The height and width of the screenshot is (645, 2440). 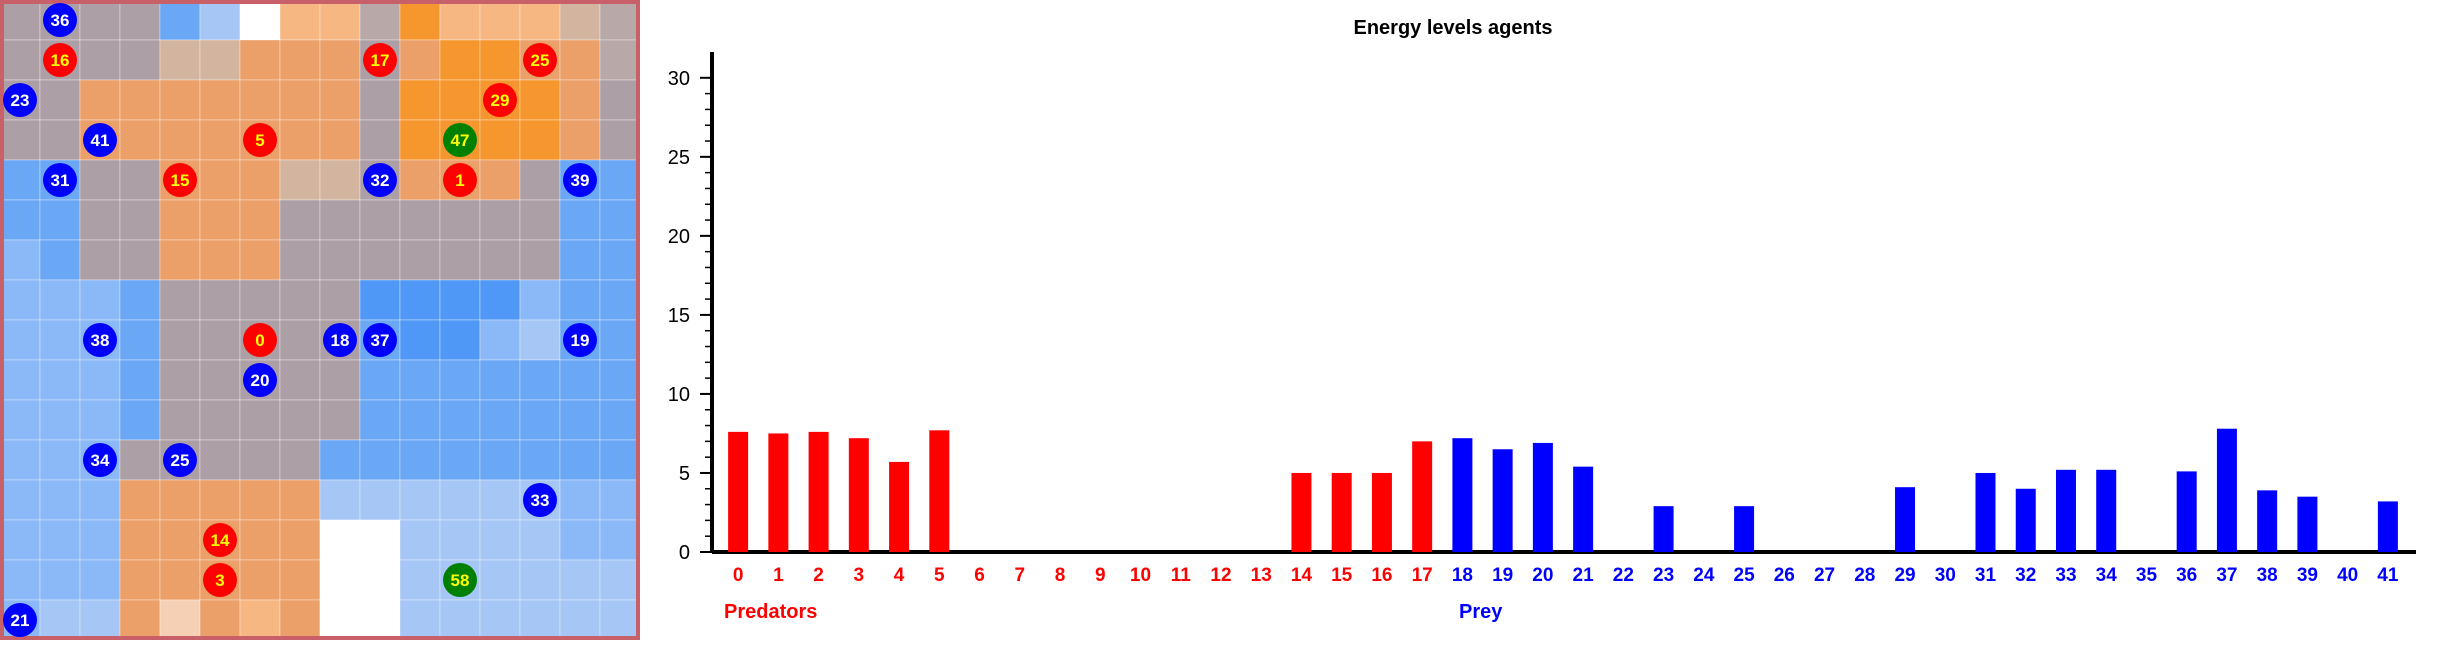 What do you see at coordinates (939, 575) in the screenshot?
I see `x-tick-label: 5` at bounding box center [939, 575].